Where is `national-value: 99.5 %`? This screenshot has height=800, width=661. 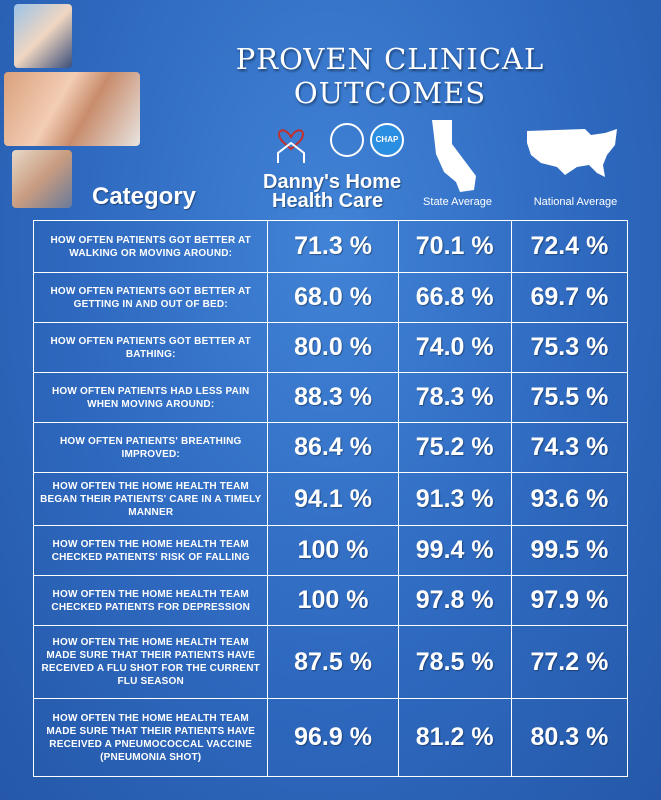
national-value: 99.5 % is located at coordinates (569, 550).